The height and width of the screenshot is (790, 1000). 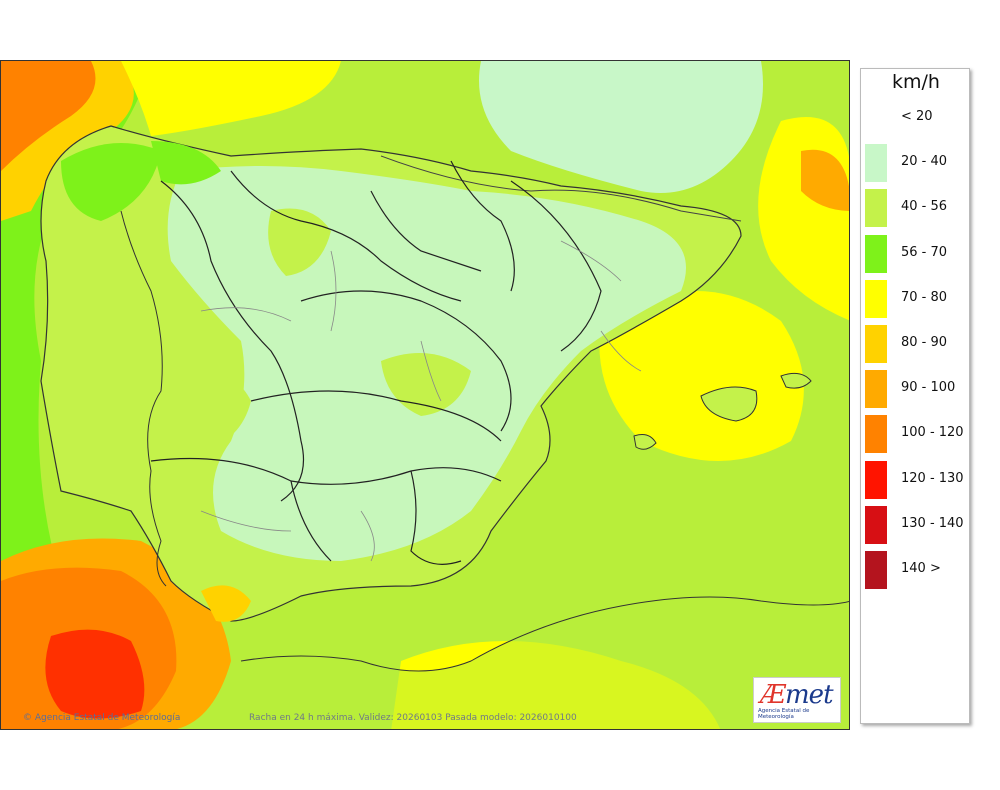 What do you see at coordinates (924, 207) in the screenshot?
I see `legend-label: 40 - 56` at bounding box center [924, 207].